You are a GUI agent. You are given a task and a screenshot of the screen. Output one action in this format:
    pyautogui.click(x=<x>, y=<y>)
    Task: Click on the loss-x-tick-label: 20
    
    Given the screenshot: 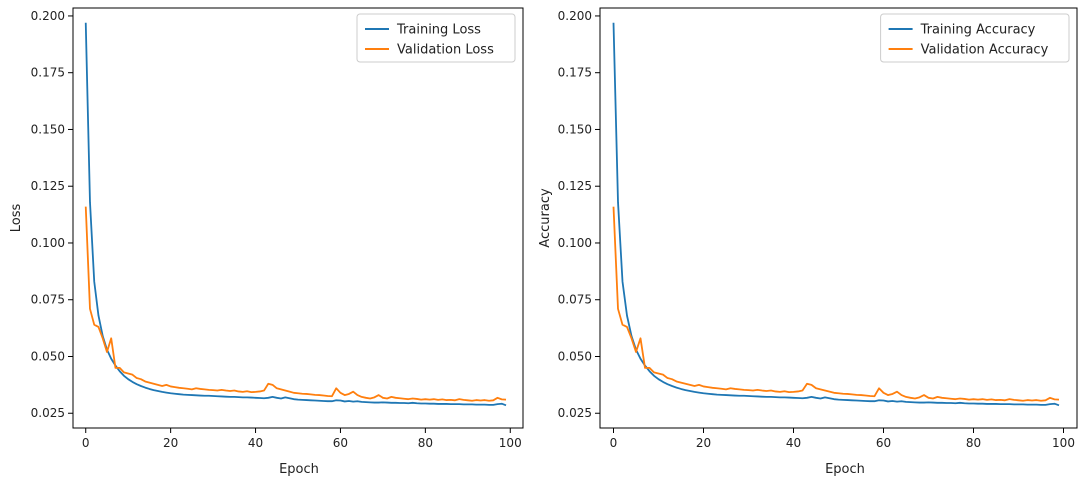 What is the action you would take?
    pyautogui.click(x=170, y=443)
    